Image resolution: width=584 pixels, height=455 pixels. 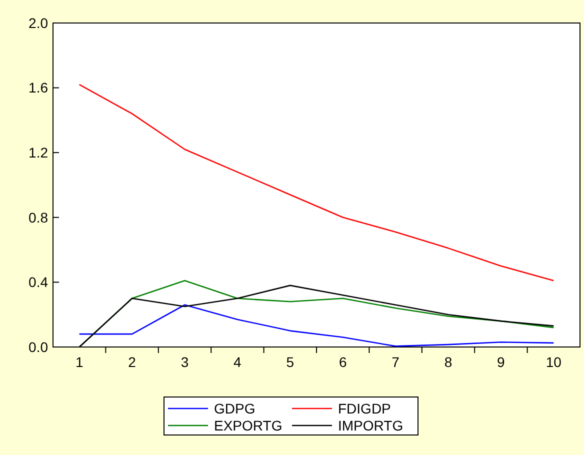 I want to click on y-tick-label: 0.0, so click(x=38, y=346).